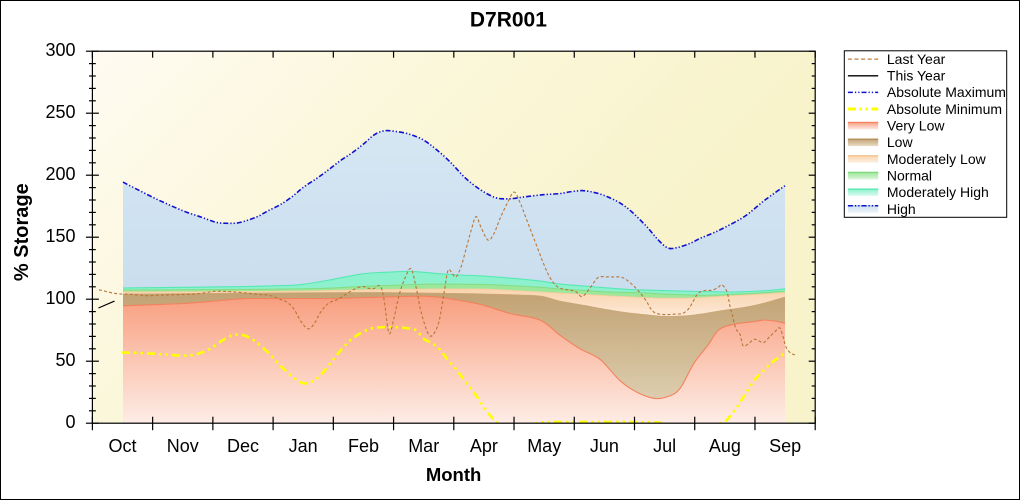  Describe the element at coordinates (60, 112) in the screenshot. I see `svg-text: 250` at that location.